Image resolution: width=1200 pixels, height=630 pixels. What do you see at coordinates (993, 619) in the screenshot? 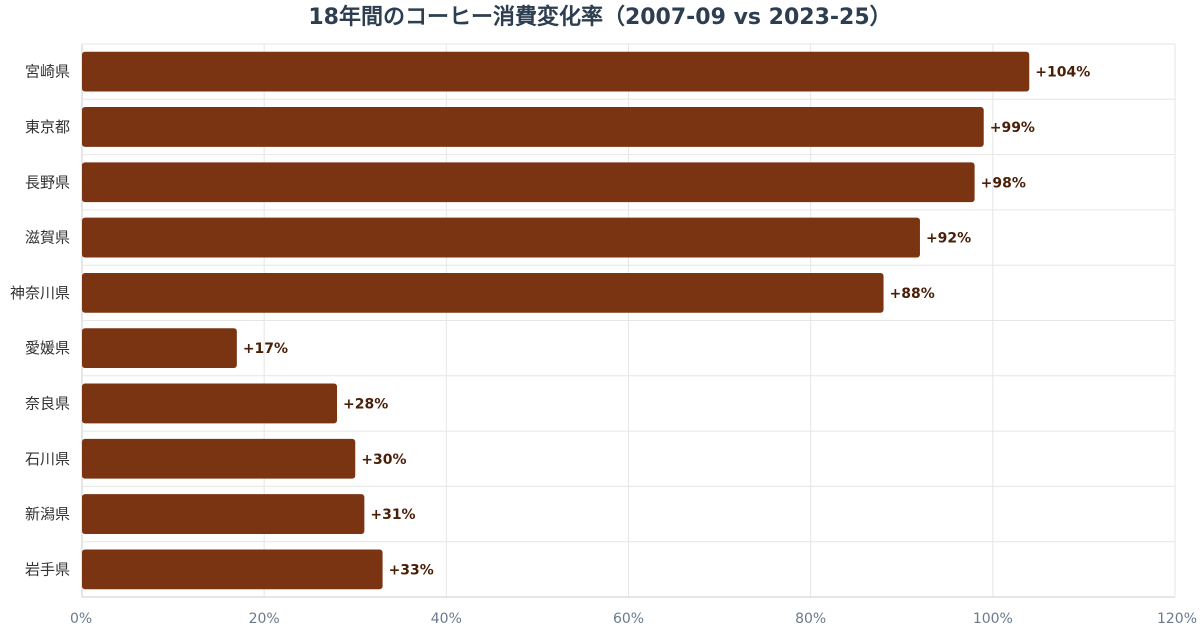
I see `x-tick-label: 100%` at bounding box center [993, 619].